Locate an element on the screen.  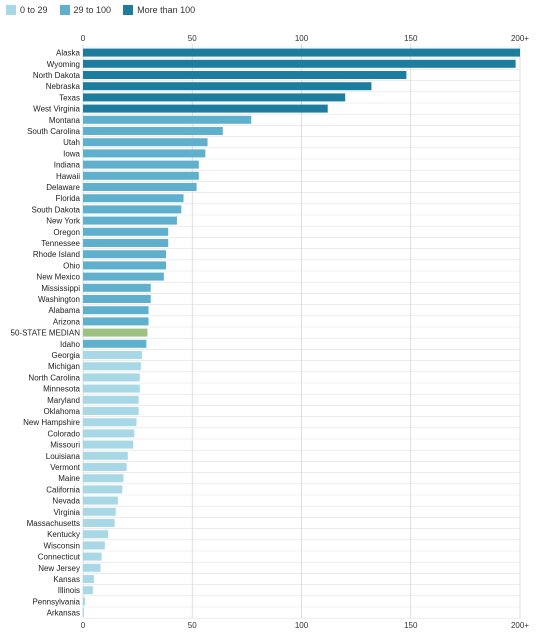
category-label: Maryland is located at coordinates (63, 400).